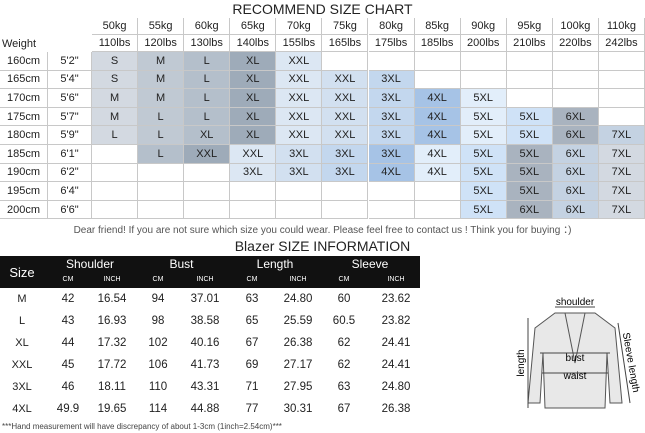 This screenshot has height=433, width=645. Describe the element at coordinates (322, 246) in the screenshot. I see `blazer-title: Blazer SIZE INFORMATION` at that location.